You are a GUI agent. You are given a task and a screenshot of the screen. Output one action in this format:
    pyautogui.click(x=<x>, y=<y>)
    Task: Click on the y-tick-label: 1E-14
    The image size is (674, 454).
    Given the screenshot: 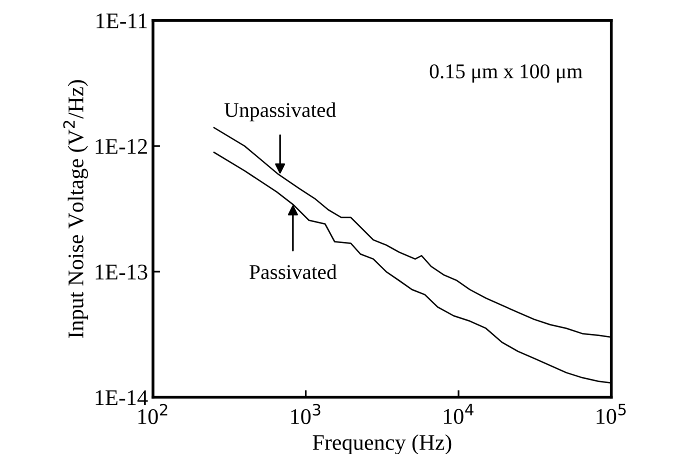 What is the action you would take?
    pyautogui.click(x=122, y=397)
    